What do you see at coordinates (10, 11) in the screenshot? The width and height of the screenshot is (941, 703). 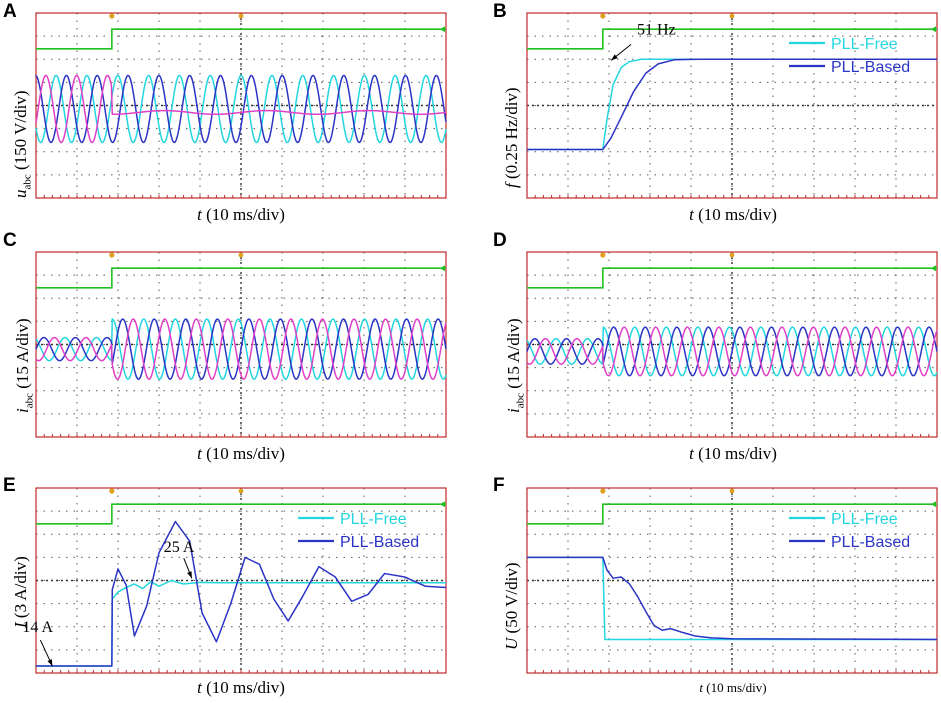 I see `panel-letter: A` at bounding box center [10, 11].